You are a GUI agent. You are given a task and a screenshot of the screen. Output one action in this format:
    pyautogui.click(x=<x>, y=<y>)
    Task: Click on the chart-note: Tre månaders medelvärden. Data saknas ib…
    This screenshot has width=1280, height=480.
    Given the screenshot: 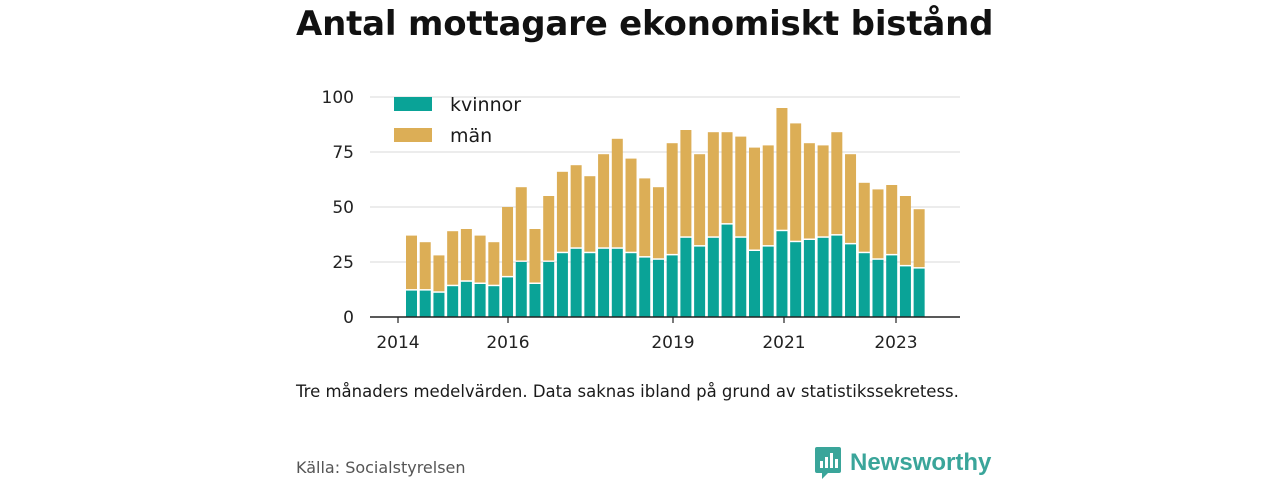 What is the action you would take?
    pyautogui.click(x=627, y=391)
    